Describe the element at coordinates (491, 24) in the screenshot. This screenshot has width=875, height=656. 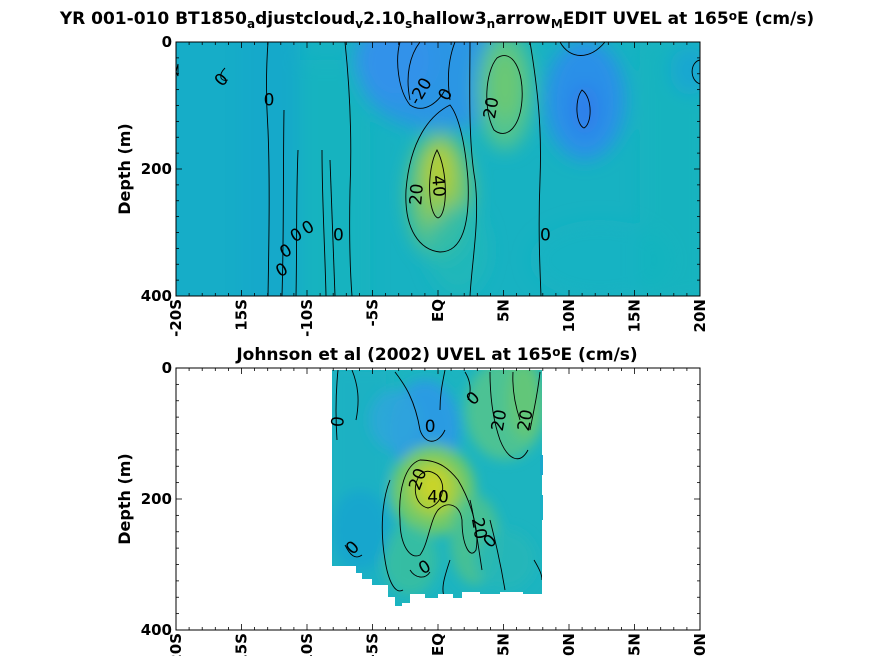
I see `top-title-part: n` at that location.